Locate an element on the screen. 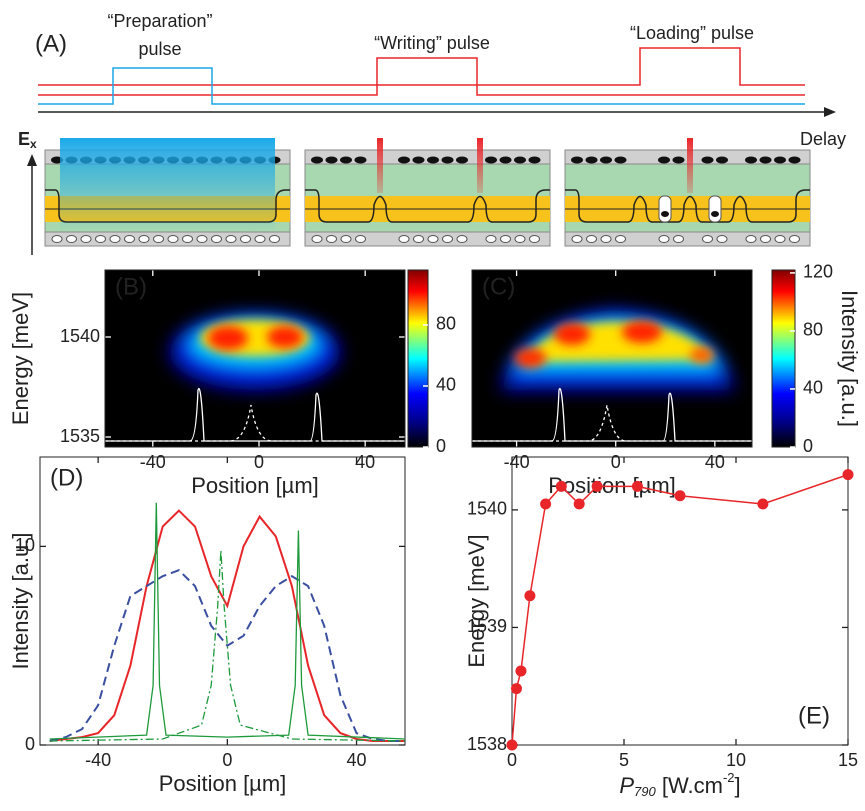  field-label: Ex is located at coordinates (27, 140).